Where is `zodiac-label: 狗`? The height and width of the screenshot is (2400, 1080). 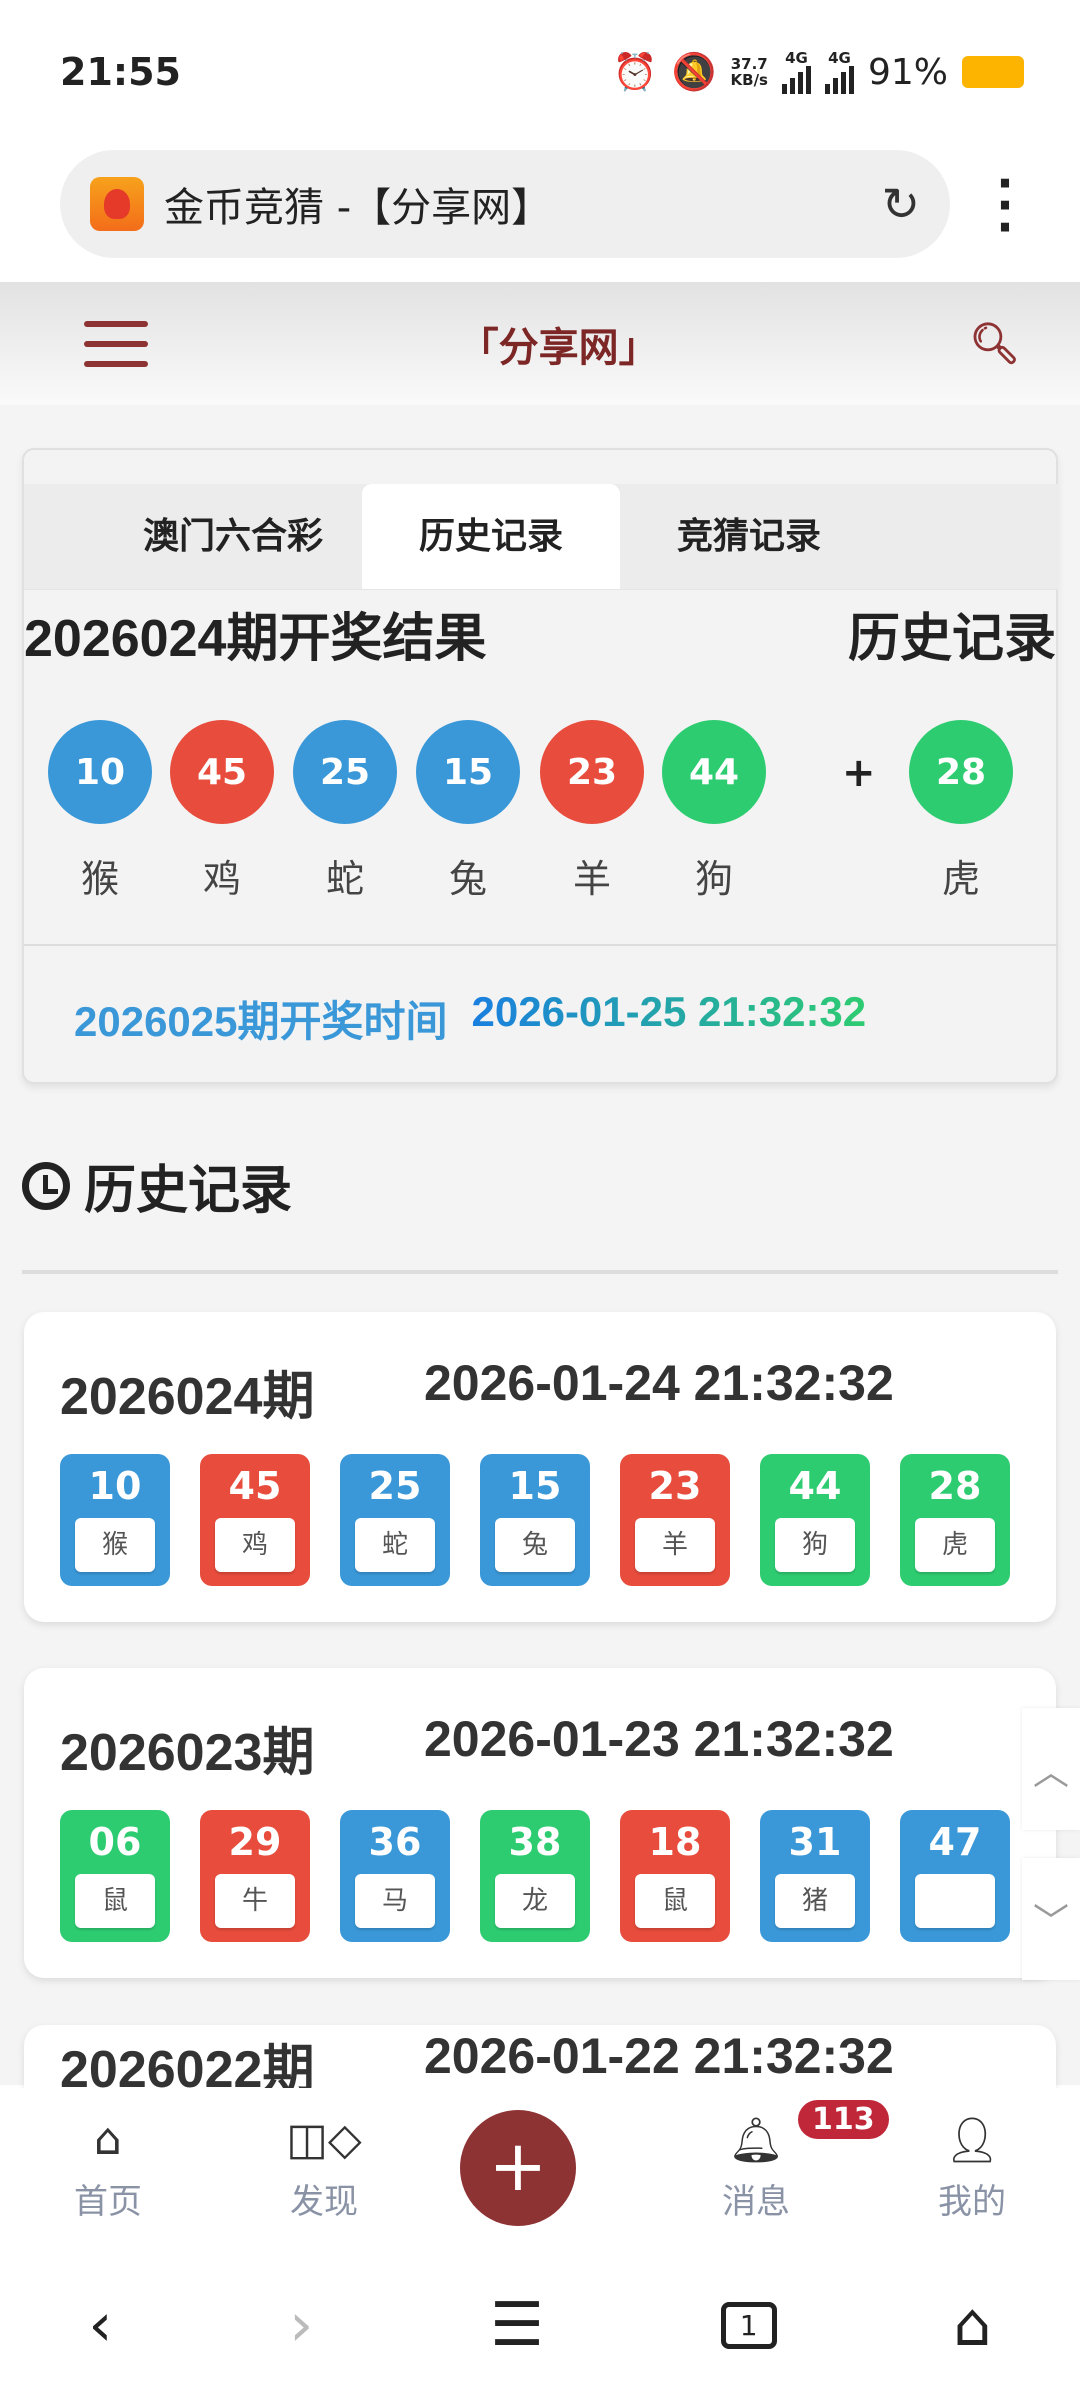
zodiac-label: 狗 is located at coordinates (713, 879).